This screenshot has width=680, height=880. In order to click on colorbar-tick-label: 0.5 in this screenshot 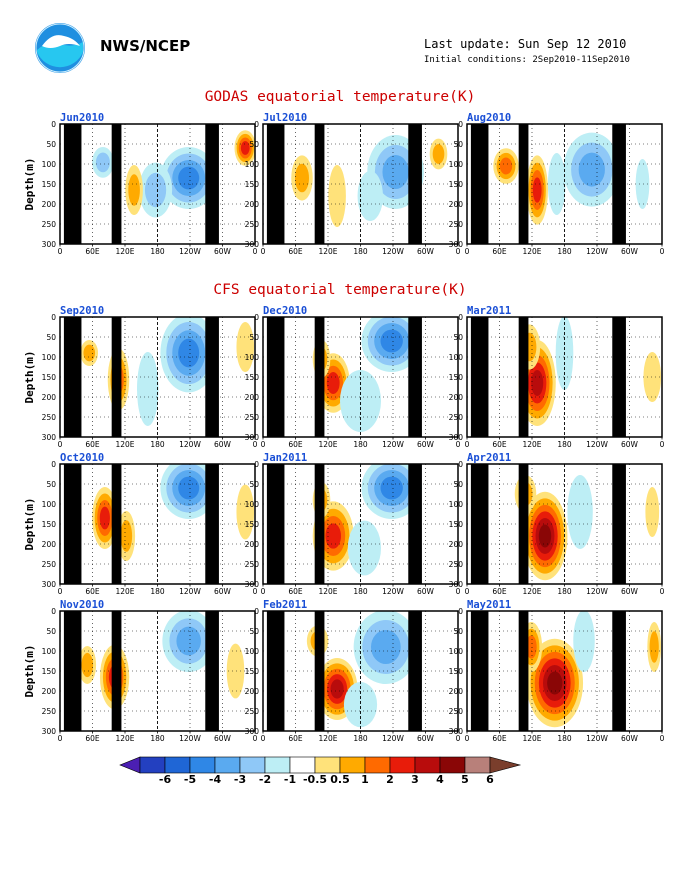, I will do `click(340, 779)`.